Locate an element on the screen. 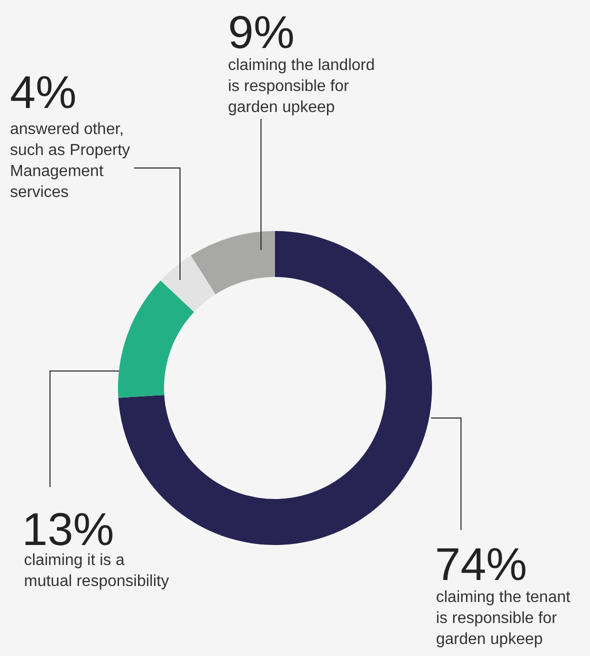 Image resolution: width=590 pixels, height=656 pixels. data-label: 9% is located at coordinates (261, 32).